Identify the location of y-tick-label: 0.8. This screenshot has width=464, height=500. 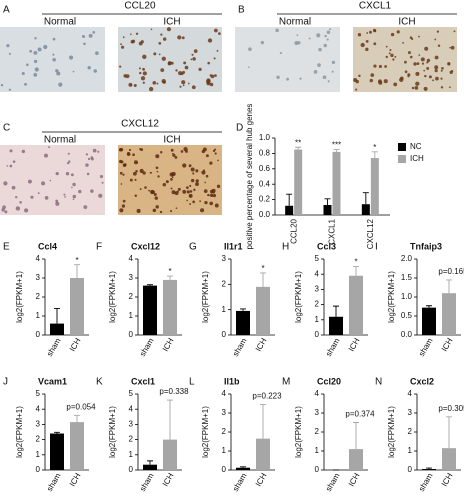
(265, 153).